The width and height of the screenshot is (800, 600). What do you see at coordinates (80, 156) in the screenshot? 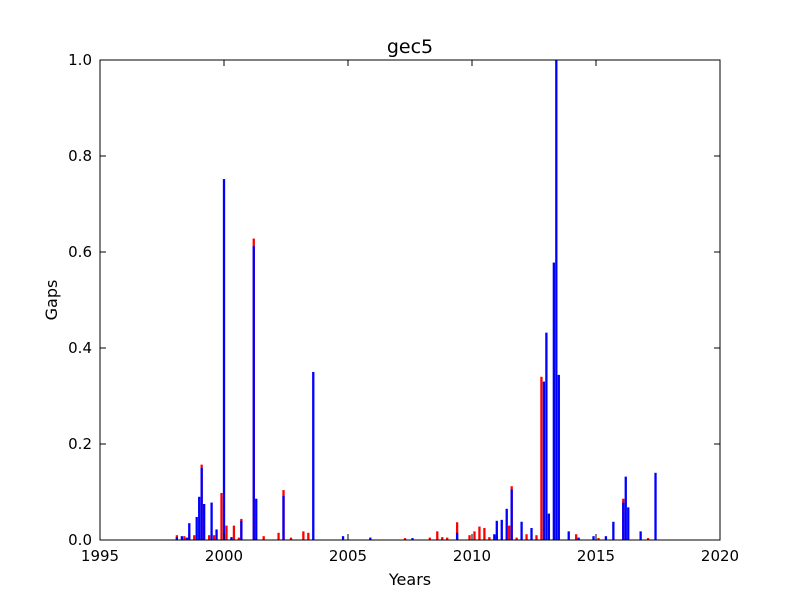
I see `y-tick-label-4: 0.8` at bounding box center [80, 156].